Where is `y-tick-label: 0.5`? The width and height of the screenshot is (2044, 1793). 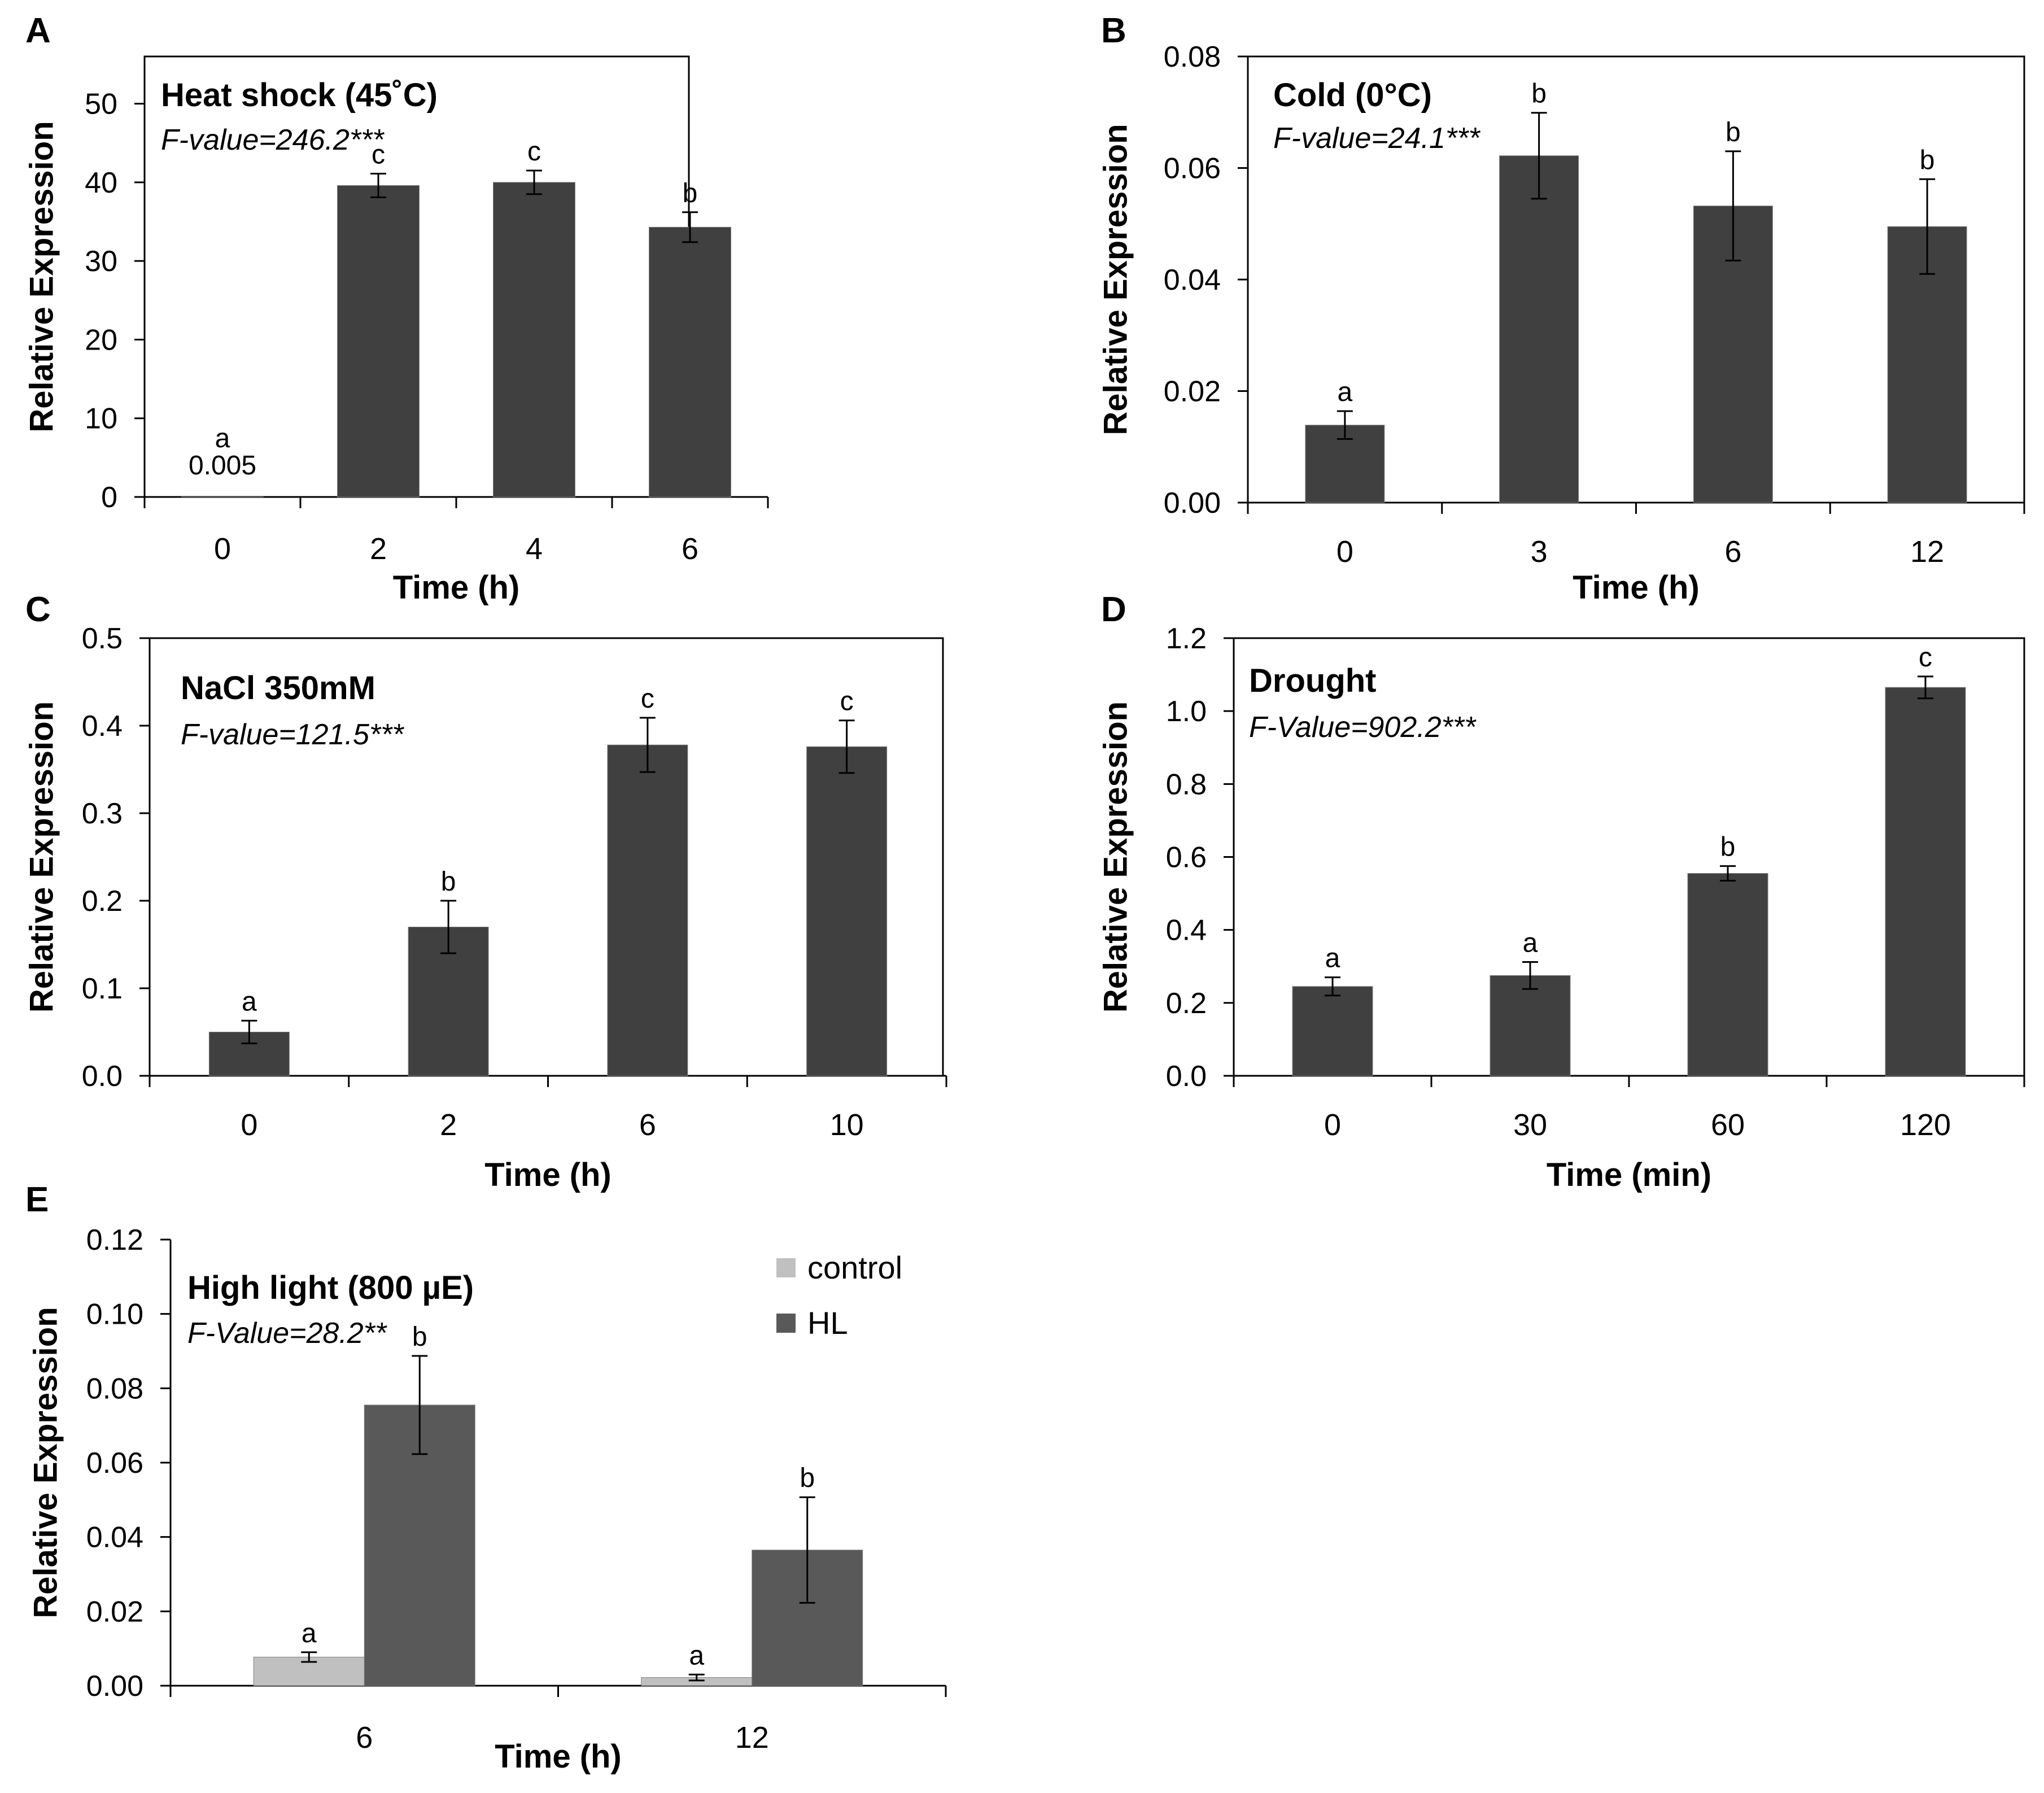
y-tick-label: 0.5 is located at coordinates (102, 638).